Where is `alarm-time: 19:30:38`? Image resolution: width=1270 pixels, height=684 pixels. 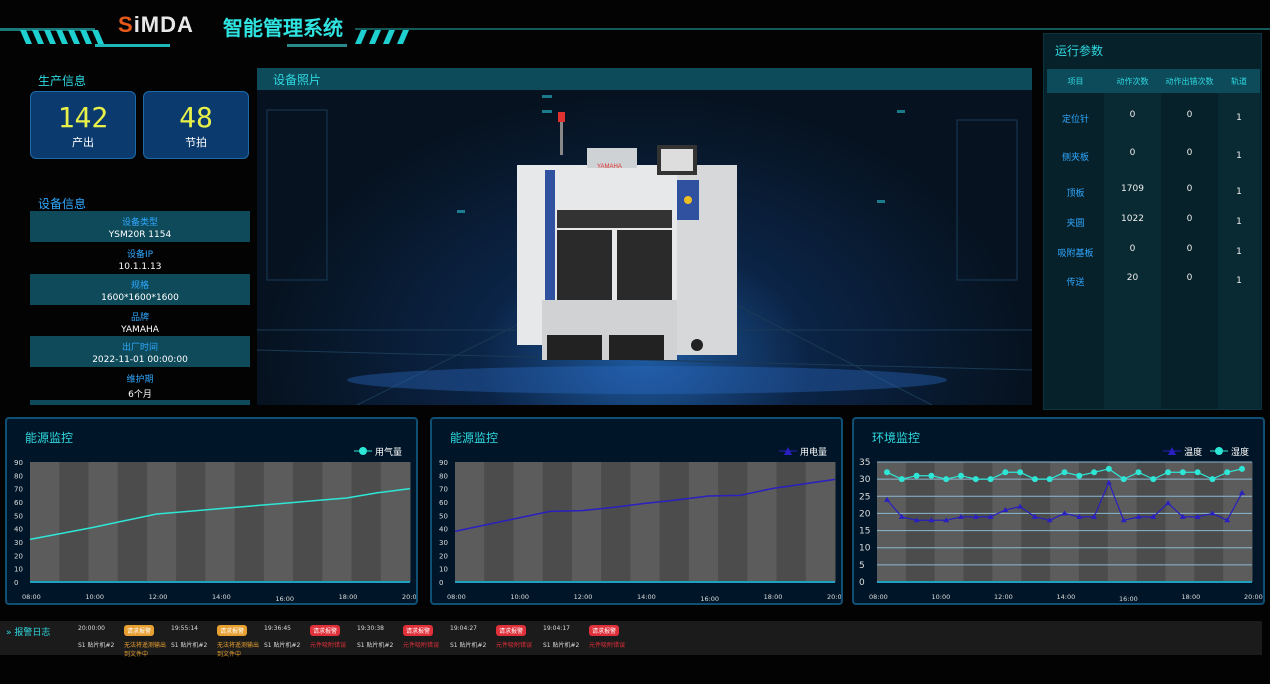
alarm-time: 19:30:38 is located at coordinates (370, 628).